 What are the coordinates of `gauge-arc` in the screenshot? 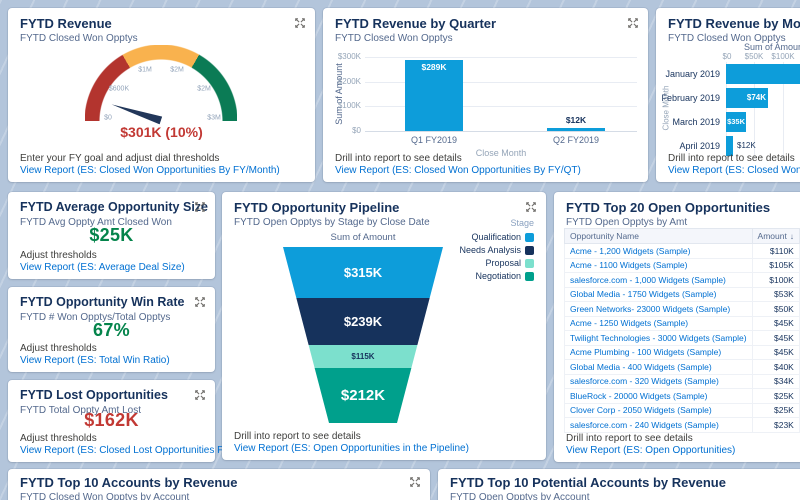 It's located at (161, 83).